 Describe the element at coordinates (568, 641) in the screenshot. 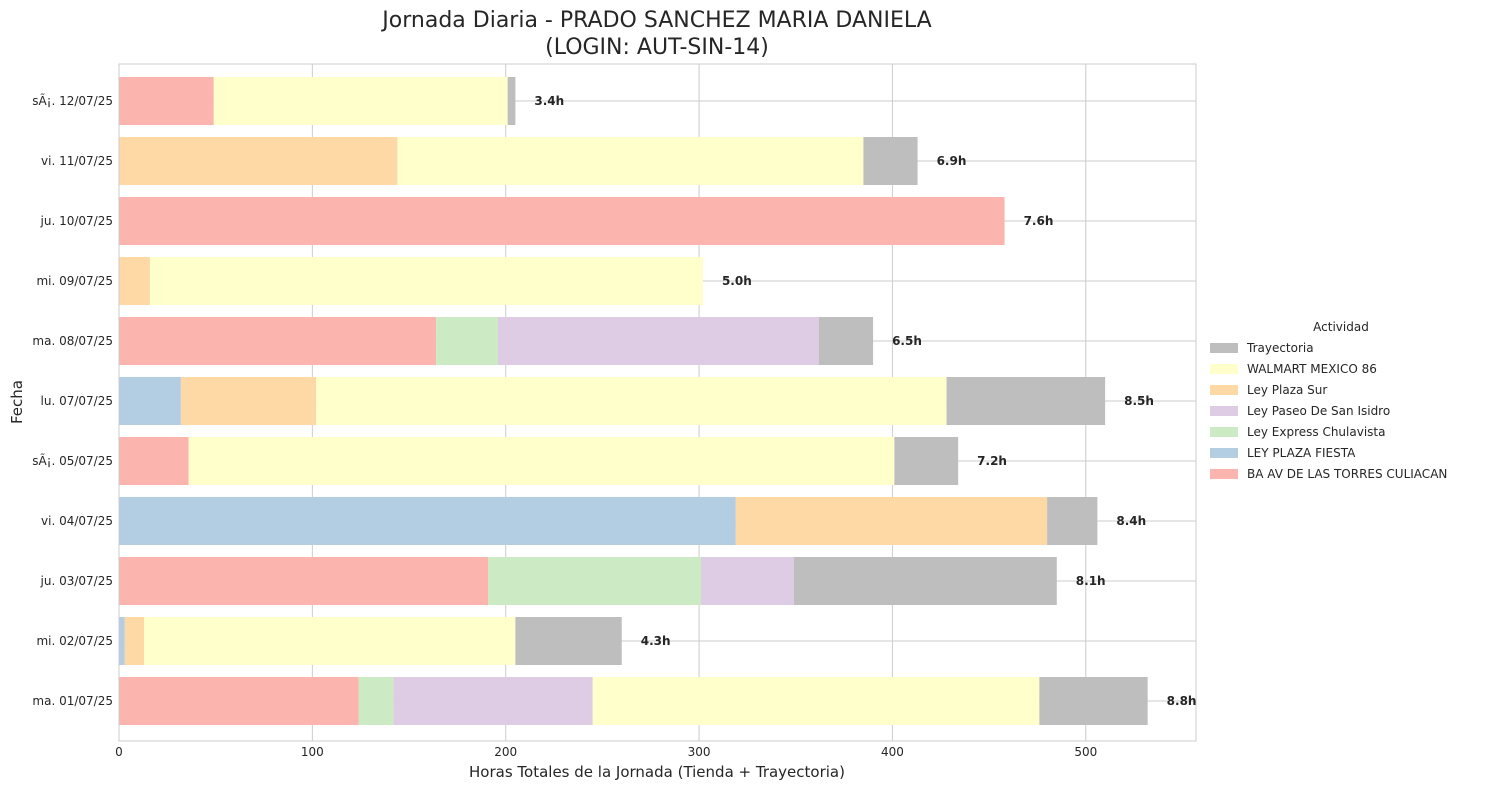

I see `bar-segment: Trayectoria — mi. 02/07/25: 55` at that location.